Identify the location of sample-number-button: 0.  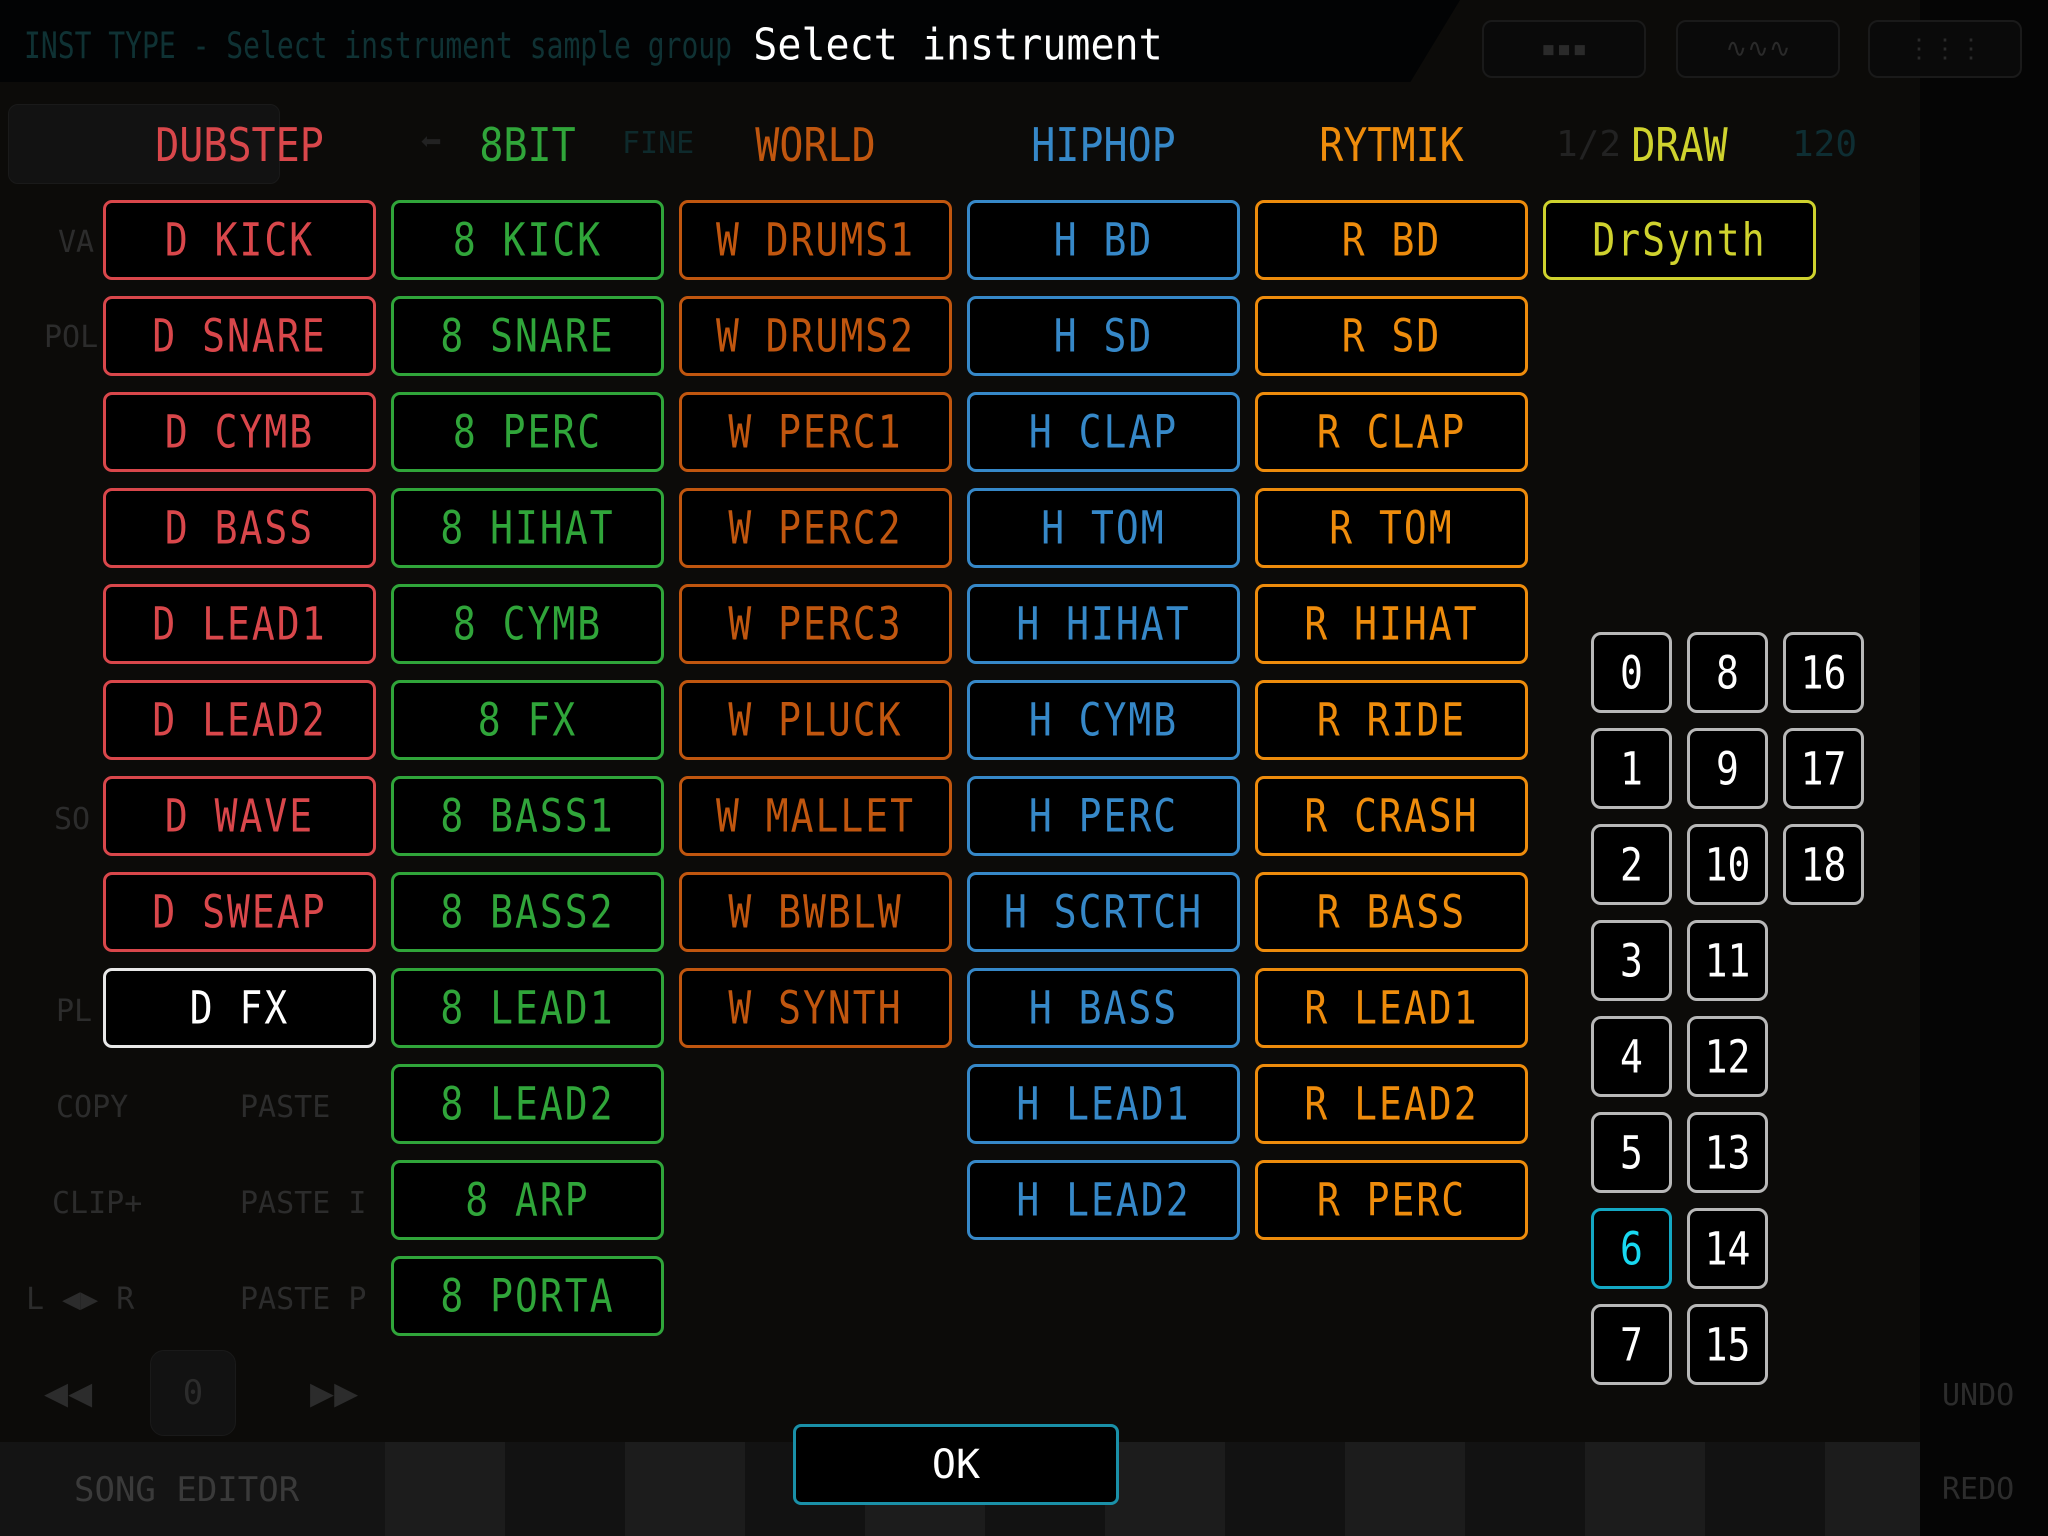
(1631, 672).